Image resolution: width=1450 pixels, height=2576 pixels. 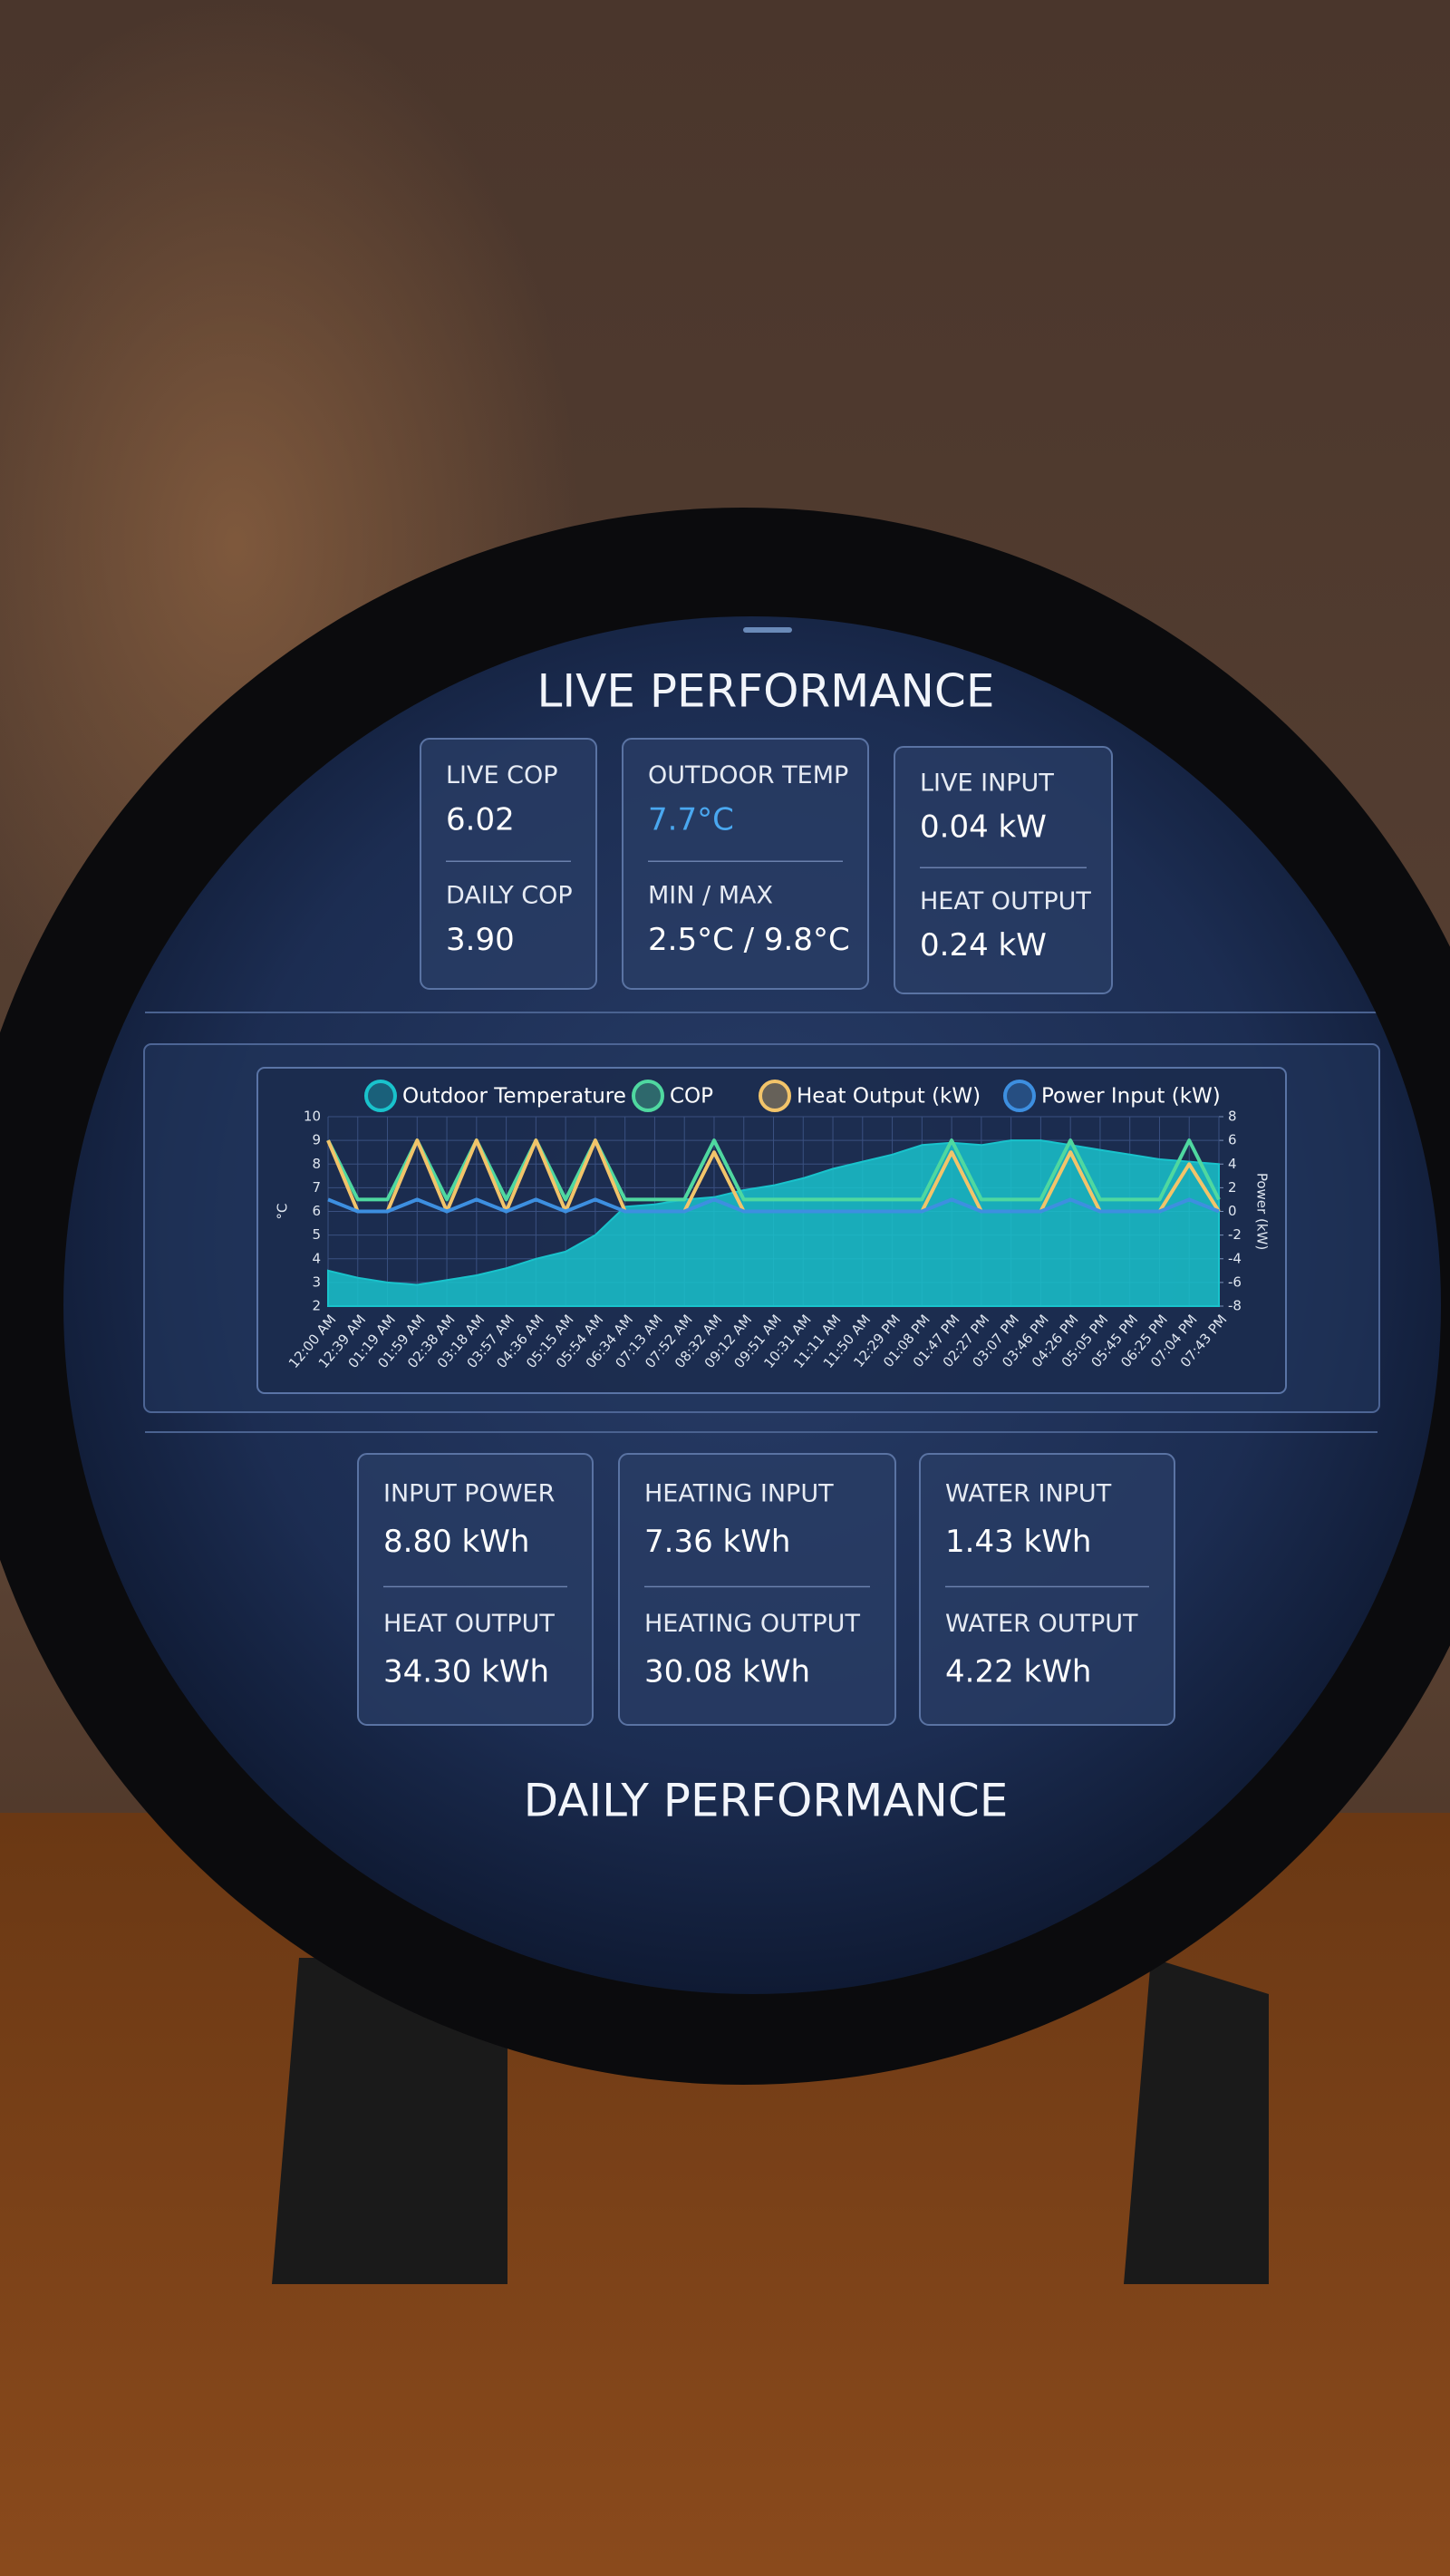 I want to click on stand-left, so click(x=390, y=2121).